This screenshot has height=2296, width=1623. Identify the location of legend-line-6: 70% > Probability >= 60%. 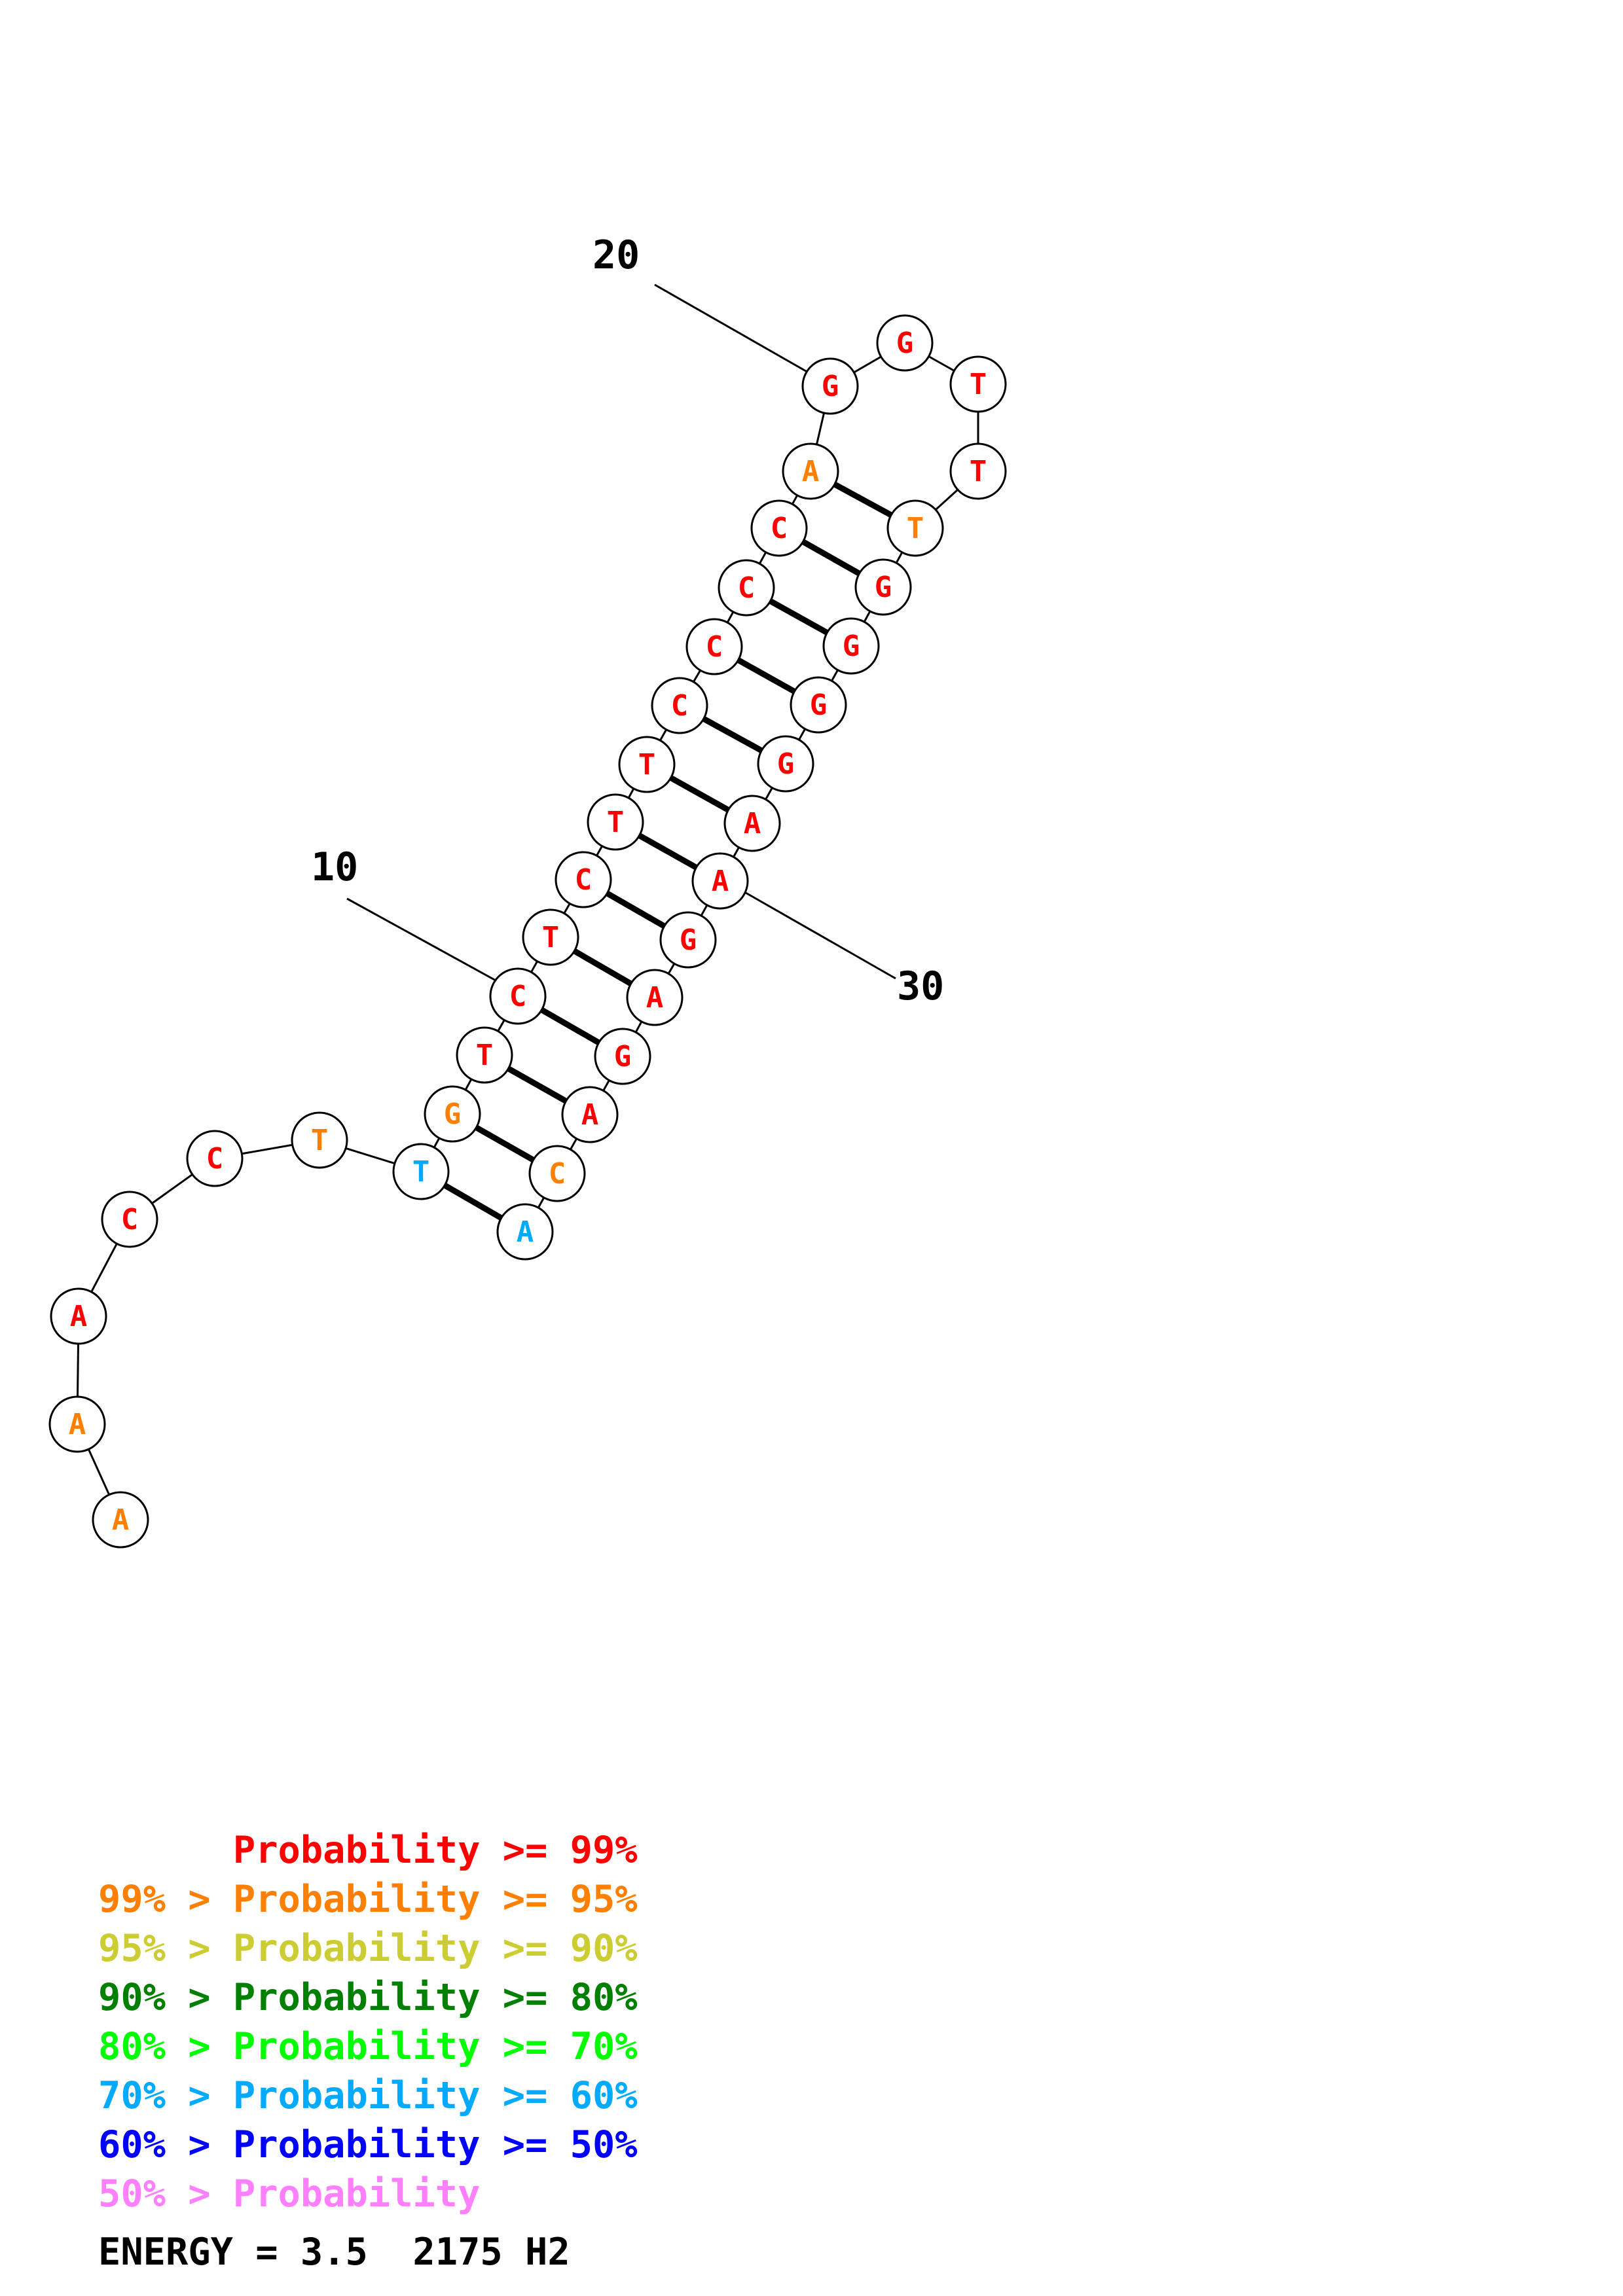
(368, 2095).